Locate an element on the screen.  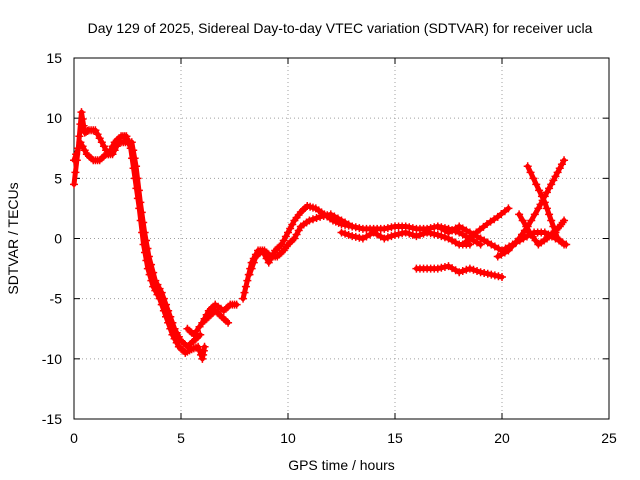
series-track-j is located at coordinates (459, 272).